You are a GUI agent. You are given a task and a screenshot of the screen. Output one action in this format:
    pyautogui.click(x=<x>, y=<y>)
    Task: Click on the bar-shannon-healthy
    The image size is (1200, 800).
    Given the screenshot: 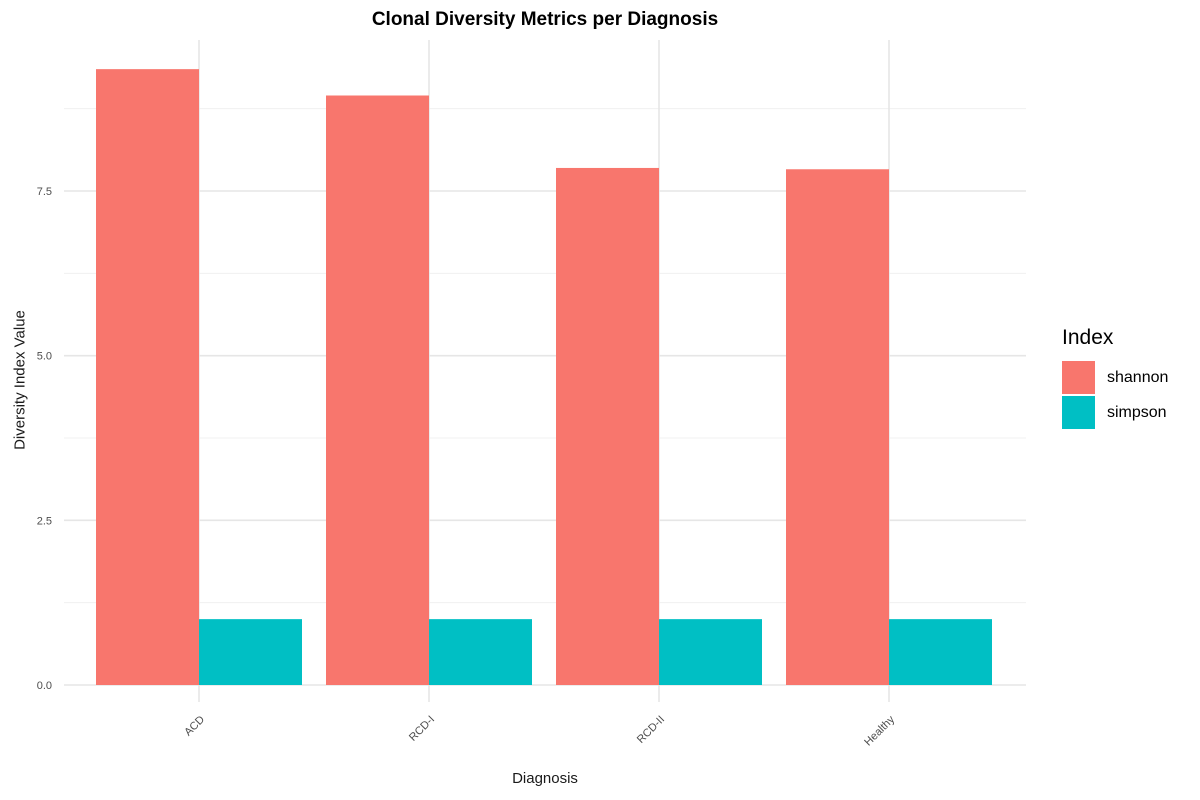 What is the action you would take?
    pyautogui.click(x=837, y=427)
    